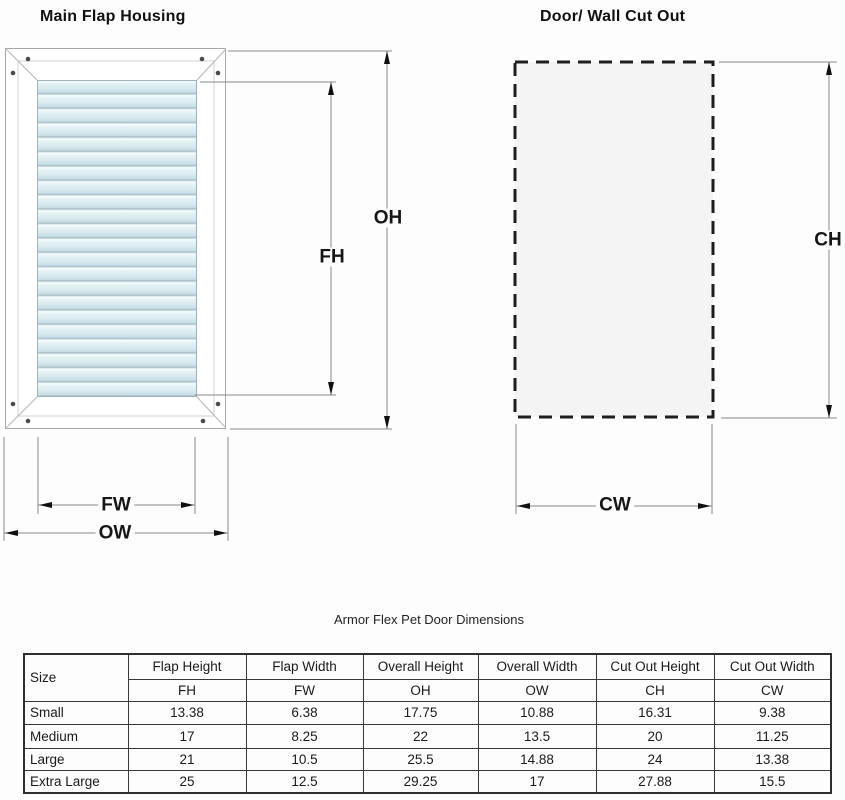  I want to click on table-cell: 14.88, so click(537, 759).